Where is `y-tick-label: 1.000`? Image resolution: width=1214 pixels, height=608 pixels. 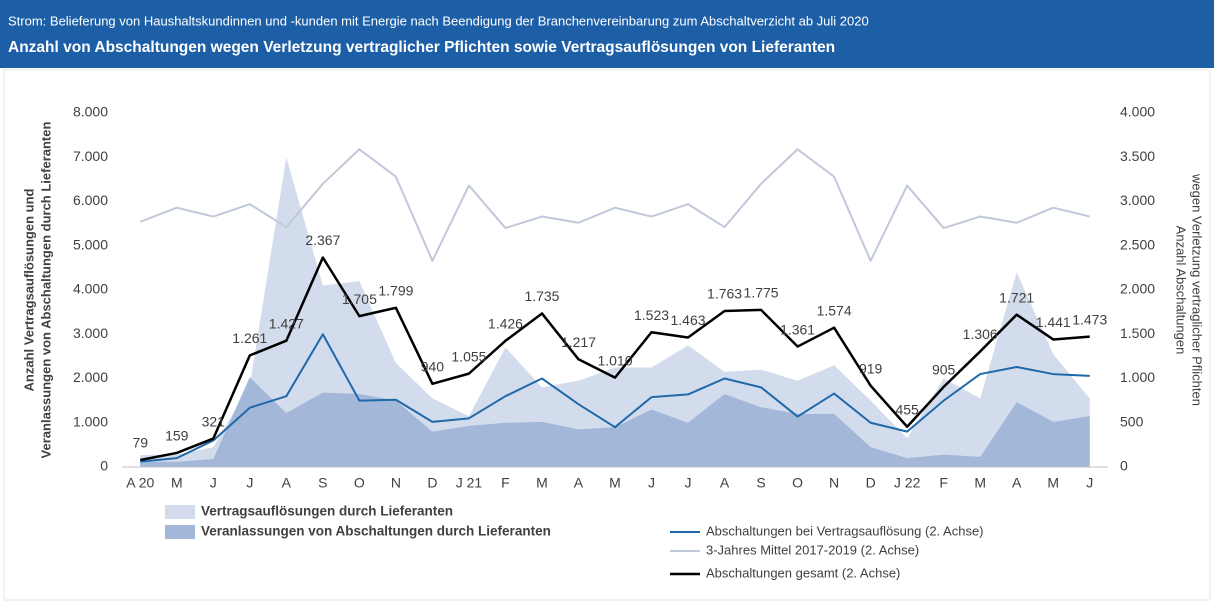 y-tick-label: 1.000 is located at coordinates (90, 421).